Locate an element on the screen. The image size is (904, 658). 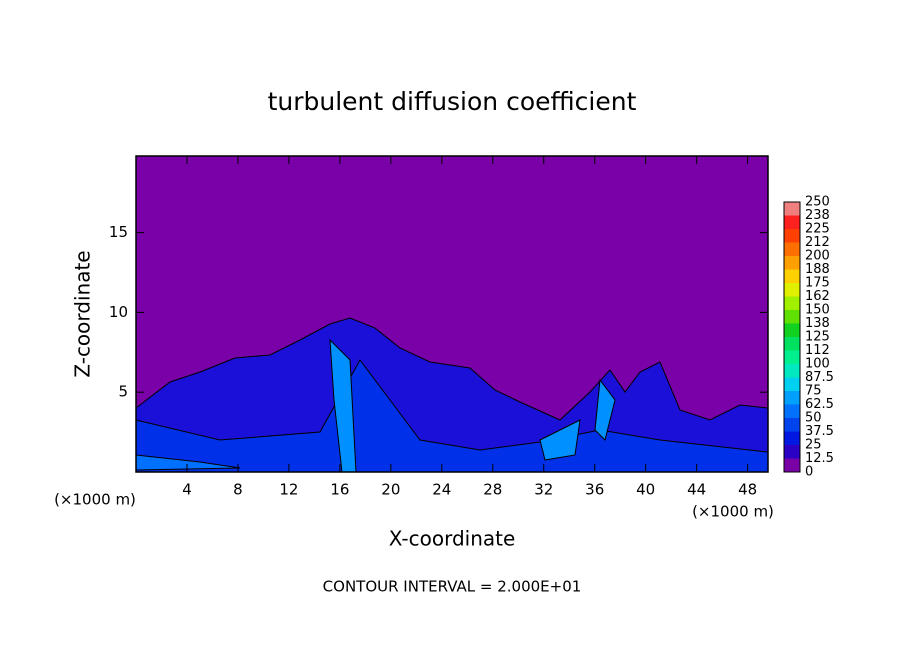
colorbar-label: 100 is located at coordinates (817, 364).